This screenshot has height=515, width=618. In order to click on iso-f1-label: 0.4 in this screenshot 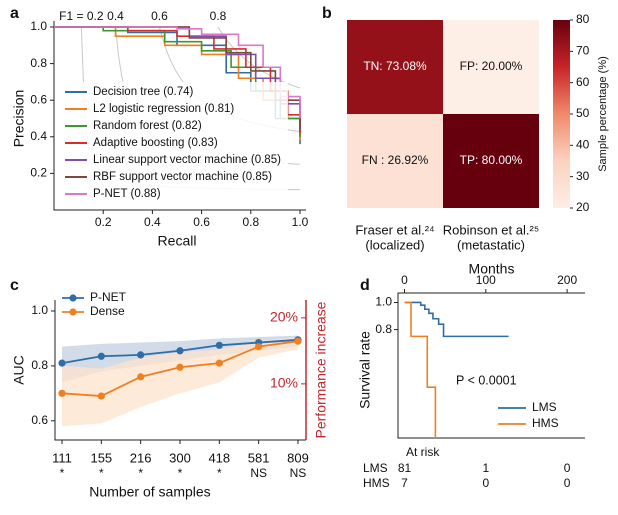, I will do `click(115, 16)`.